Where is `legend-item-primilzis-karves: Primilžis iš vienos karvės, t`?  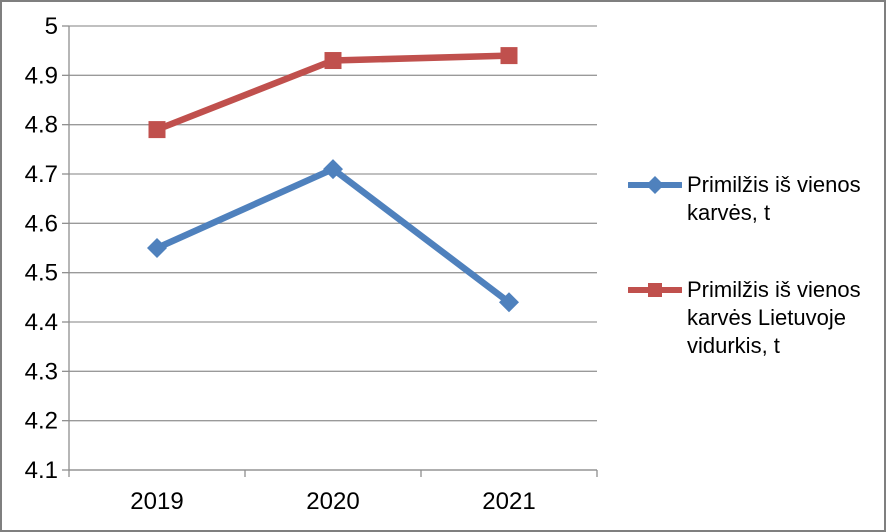 legend-item-primilzis-karves: Primilžis iš vienos karvės, t is located at coordinates (755, 199).